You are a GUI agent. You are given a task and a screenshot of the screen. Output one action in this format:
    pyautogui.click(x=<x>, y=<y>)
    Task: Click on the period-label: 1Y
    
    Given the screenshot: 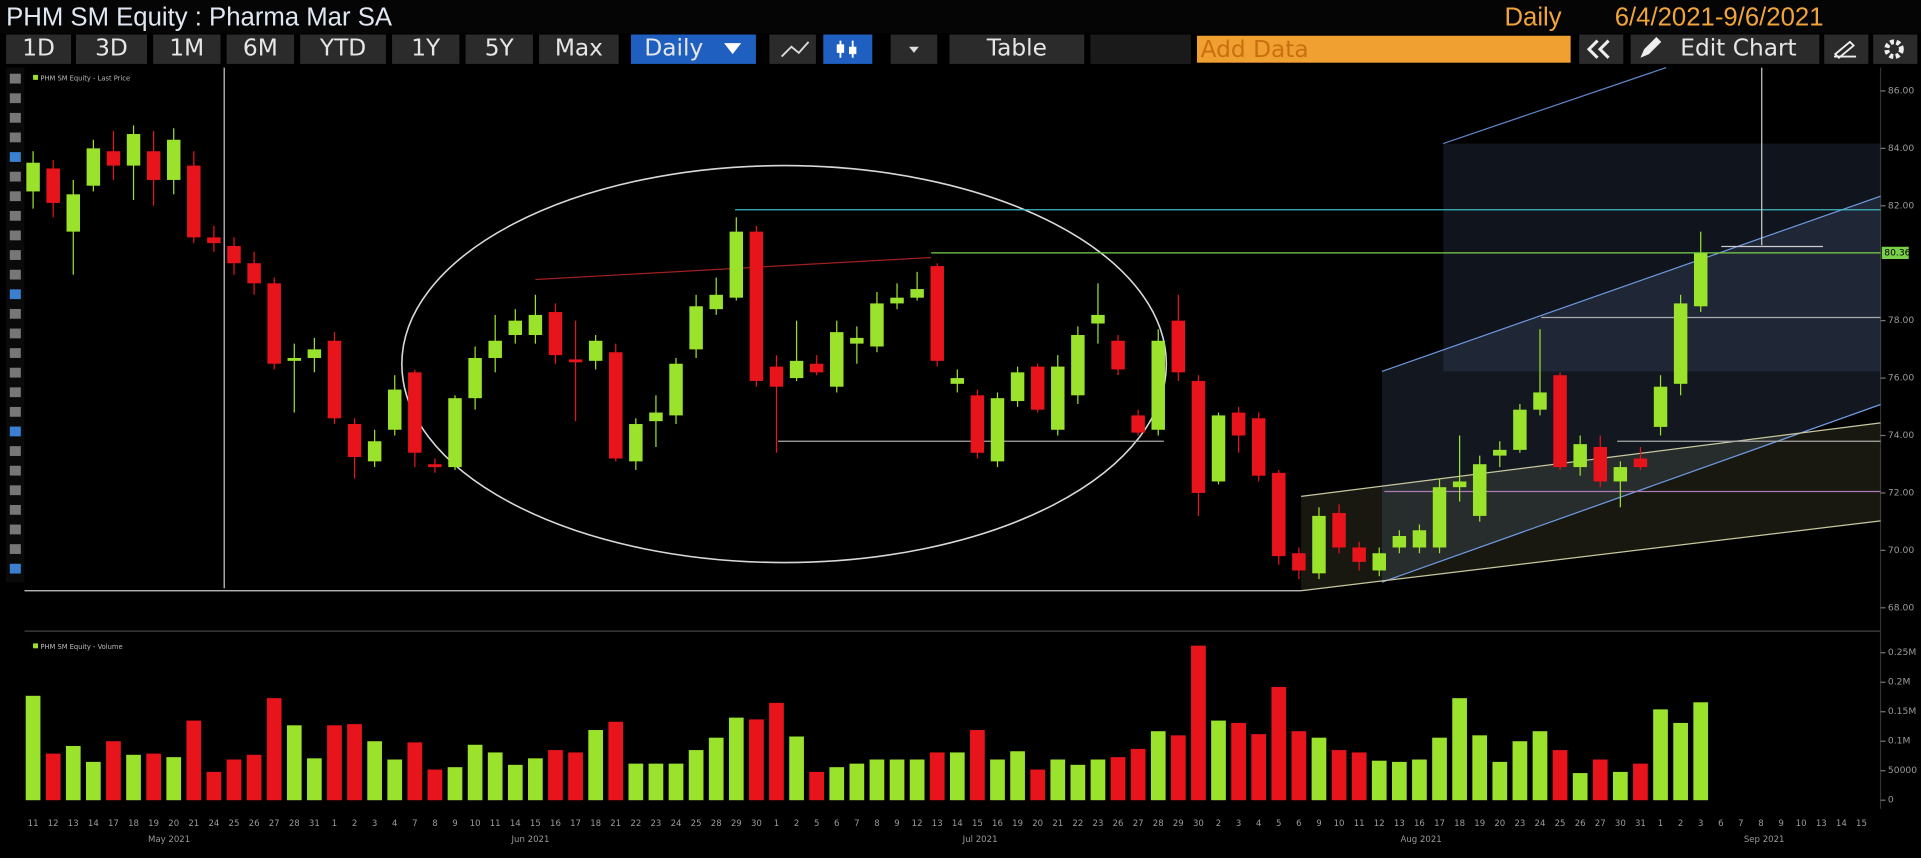 What is the action you would take?
    pyautogui.click(x=426, y=48)
    